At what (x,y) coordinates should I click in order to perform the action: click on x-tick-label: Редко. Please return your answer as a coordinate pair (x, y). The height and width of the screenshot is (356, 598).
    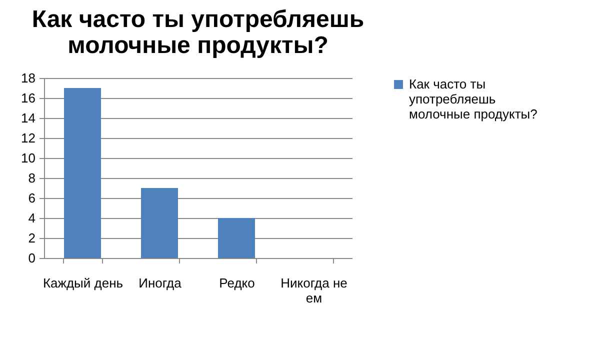
    Looking at the image, I should click on (237, 283).